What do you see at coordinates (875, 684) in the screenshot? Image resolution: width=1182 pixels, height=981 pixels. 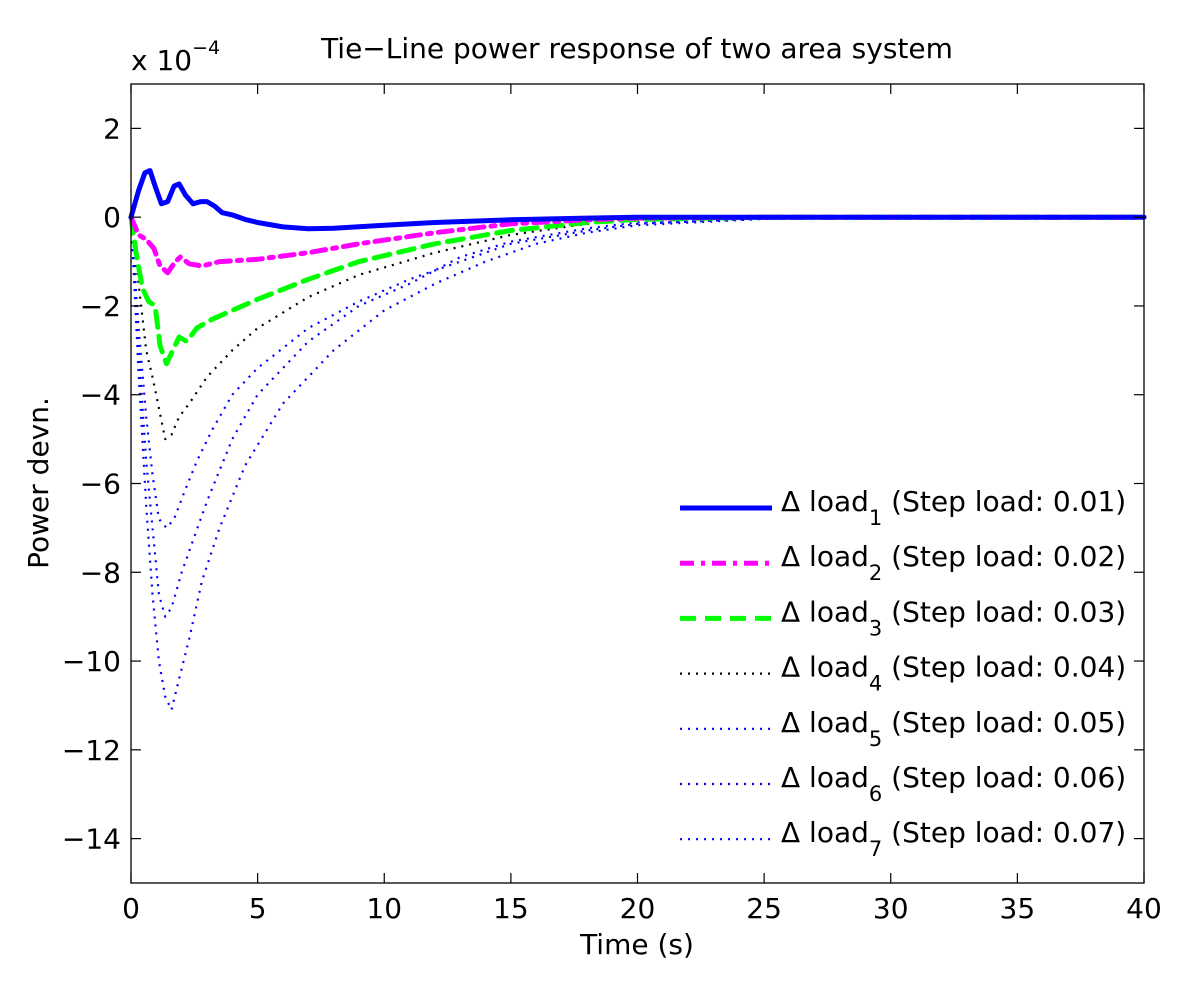 I see `legend-subscript: 4` at bounding box center [875, 684].